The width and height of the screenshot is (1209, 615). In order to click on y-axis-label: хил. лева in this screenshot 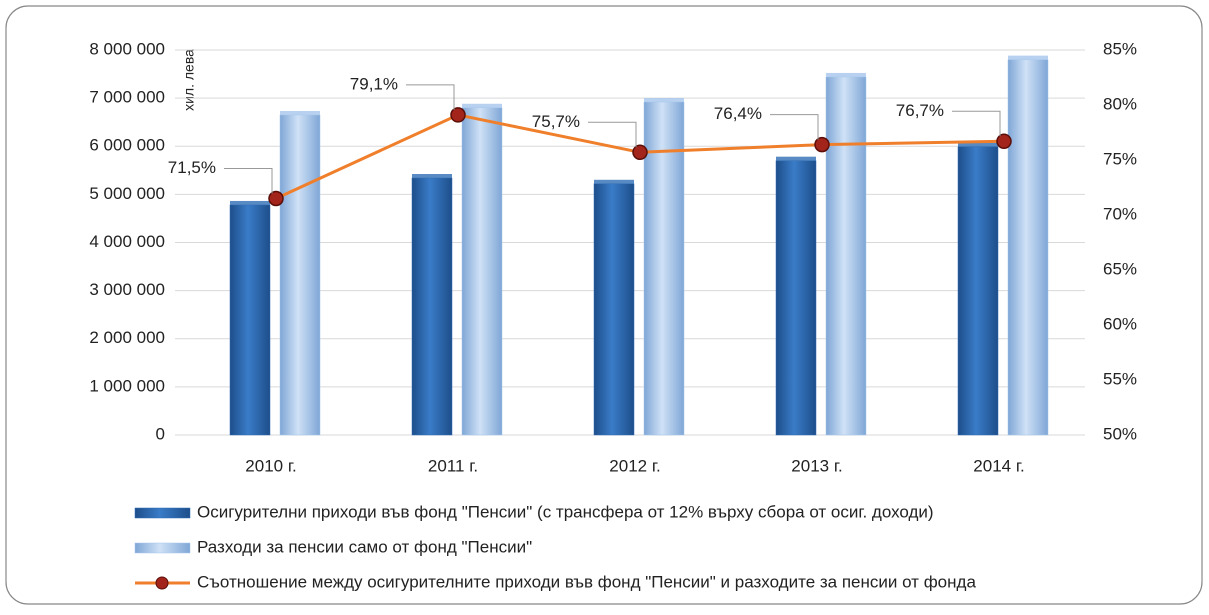, I will do `click(189, 80)`.